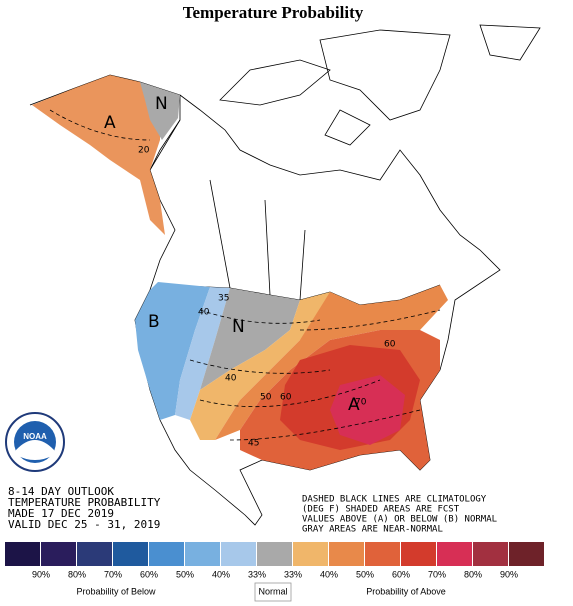 This screenshot has width=573, height=606. What do you see at coordinates (172, 351) in the screenshot?
I see `west-below` at bounding box center [172, 351].